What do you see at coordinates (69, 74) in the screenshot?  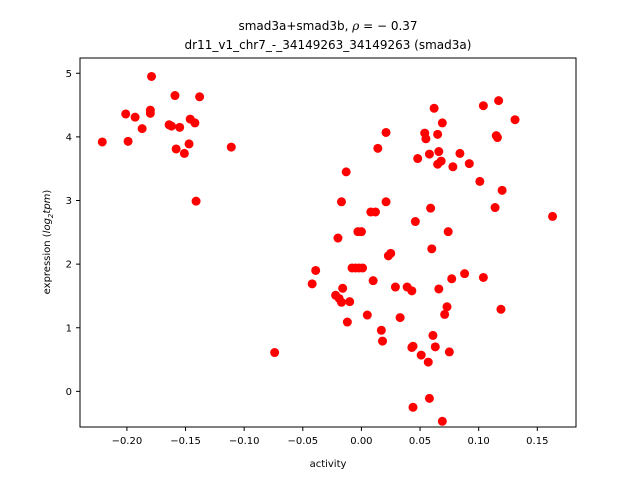 I see `y-tick-label: 5` at bounding box center [69, 74].